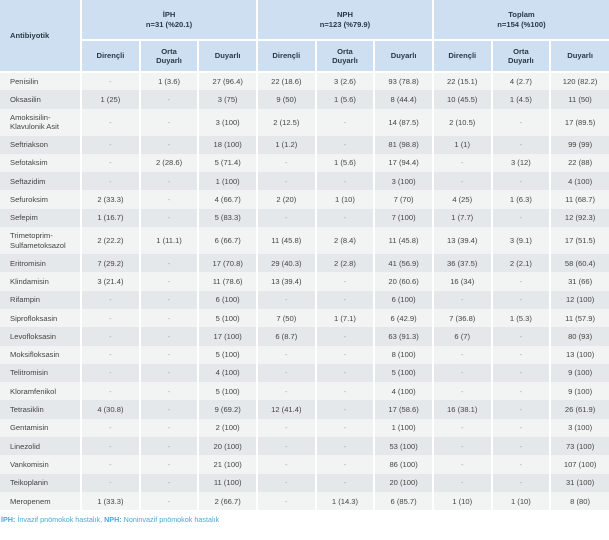 This screenshot has width=609, height=540. Describe the element at coordinates (462, 144) in the screenshot. I see `cell-value: 1 (1)` at that location.